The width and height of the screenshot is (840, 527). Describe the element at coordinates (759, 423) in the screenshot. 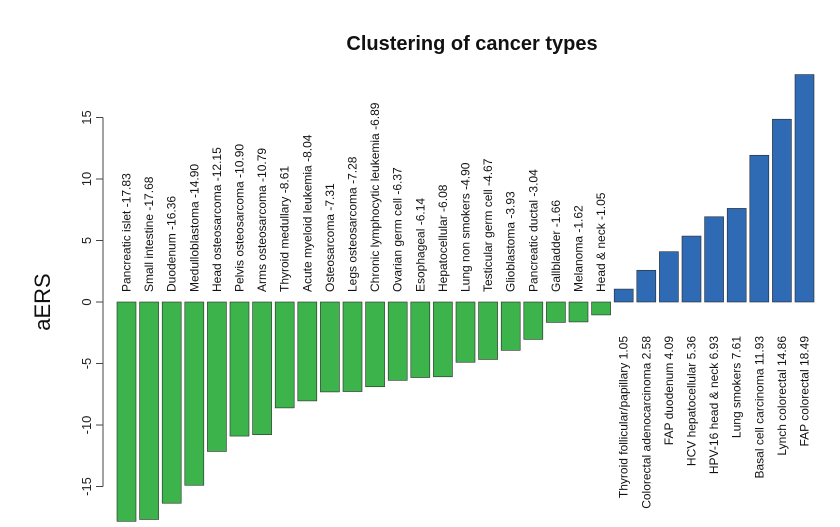

I see `category-name: Basal cell carcinoma` at that location.